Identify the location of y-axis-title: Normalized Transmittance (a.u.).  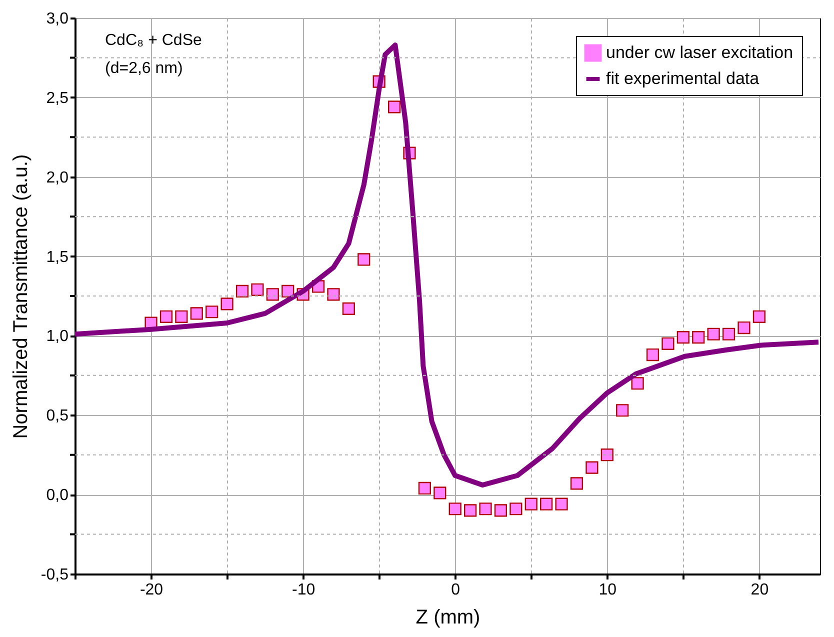
(21, 296).